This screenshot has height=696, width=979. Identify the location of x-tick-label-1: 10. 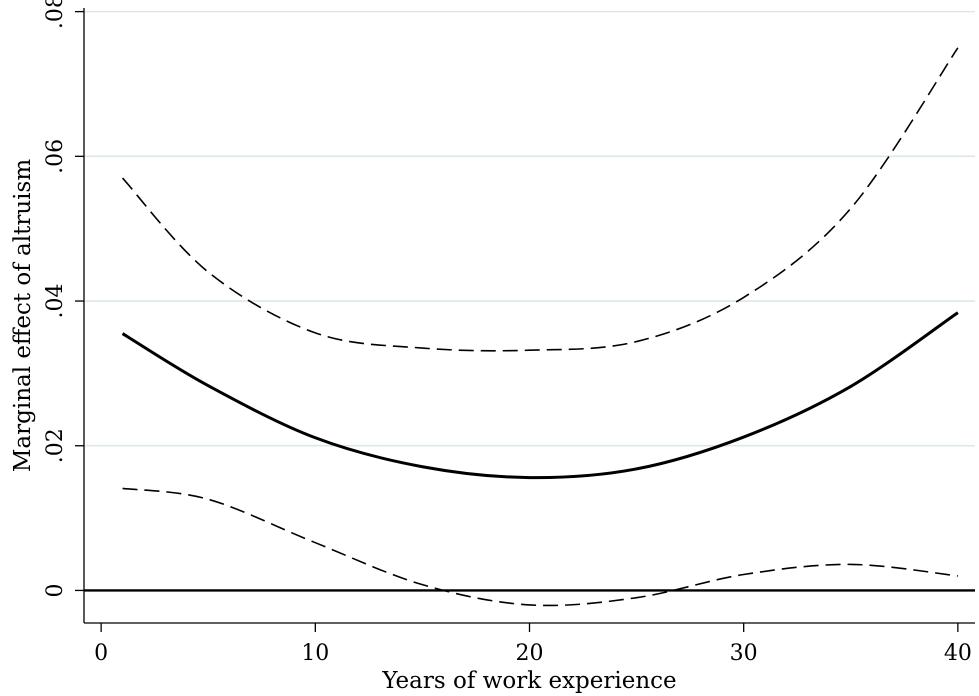
(315, 653).